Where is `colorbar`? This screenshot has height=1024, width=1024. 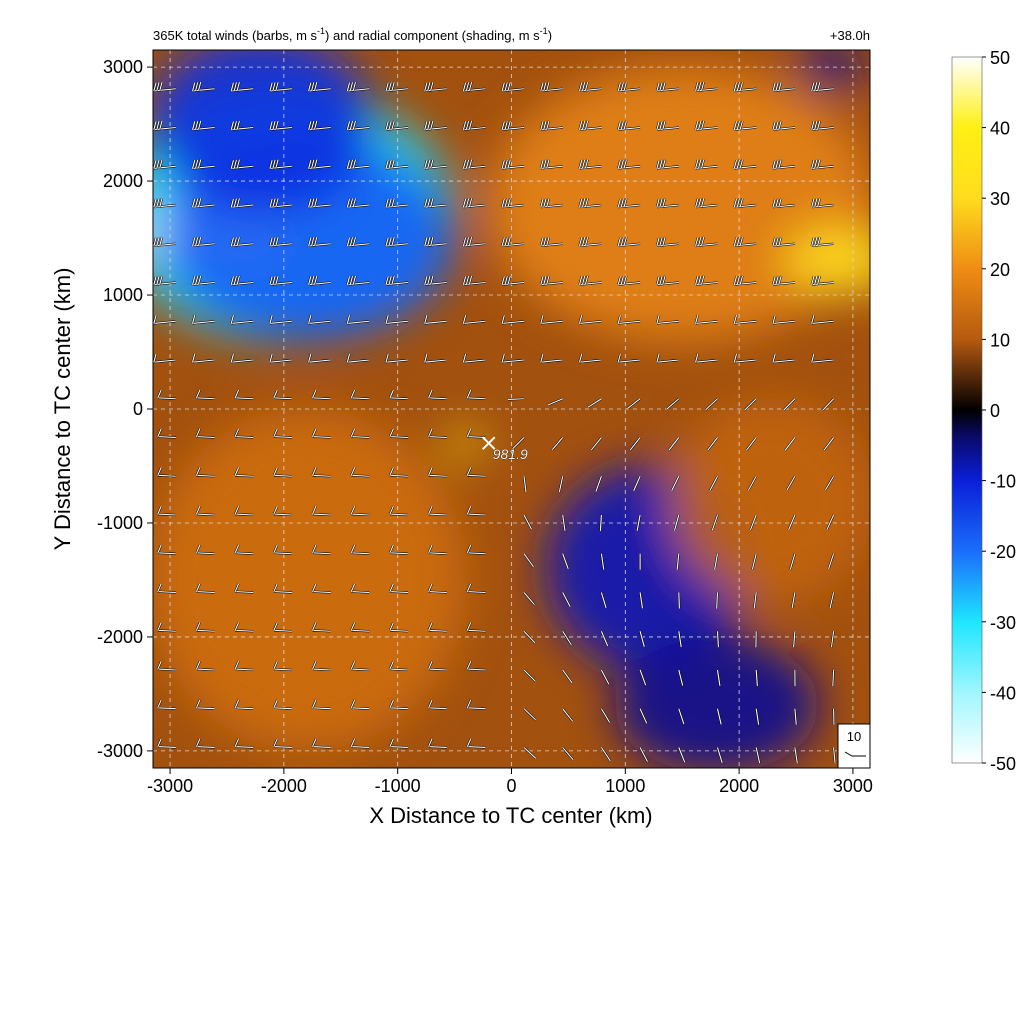 colorbar is located at coordinates (967, 410).